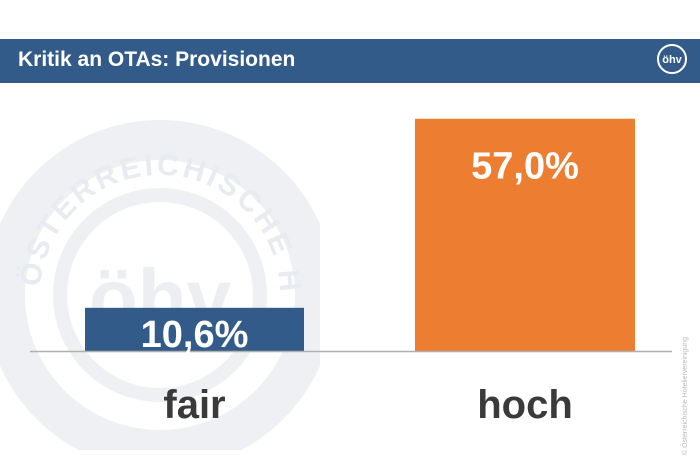 The height and width of the screenshot is (470, 700). I want to click on data-label-fair: 10,6%, so click(195, 335).